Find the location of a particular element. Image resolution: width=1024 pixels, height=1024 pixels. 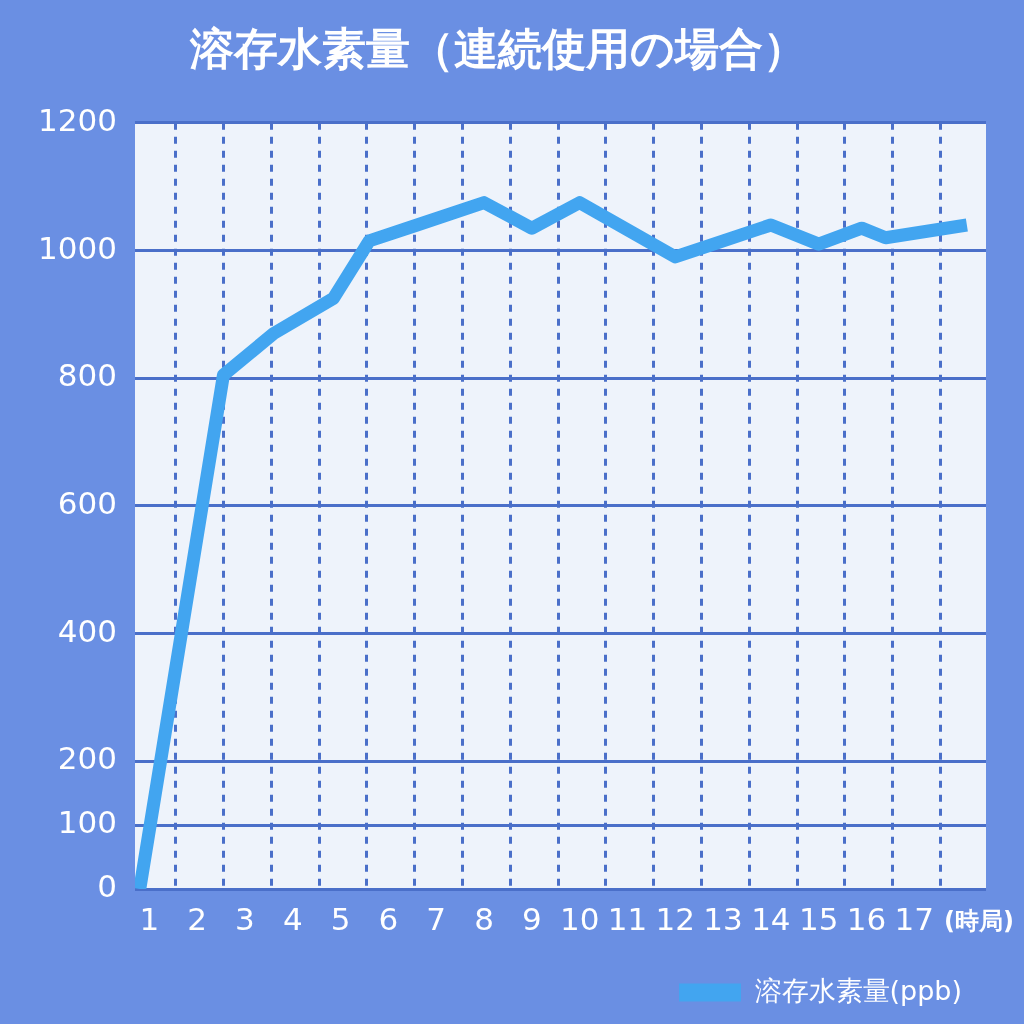

chart-title: 溶存水素量（連続使用の場合） is located at coordinates (497, 48).